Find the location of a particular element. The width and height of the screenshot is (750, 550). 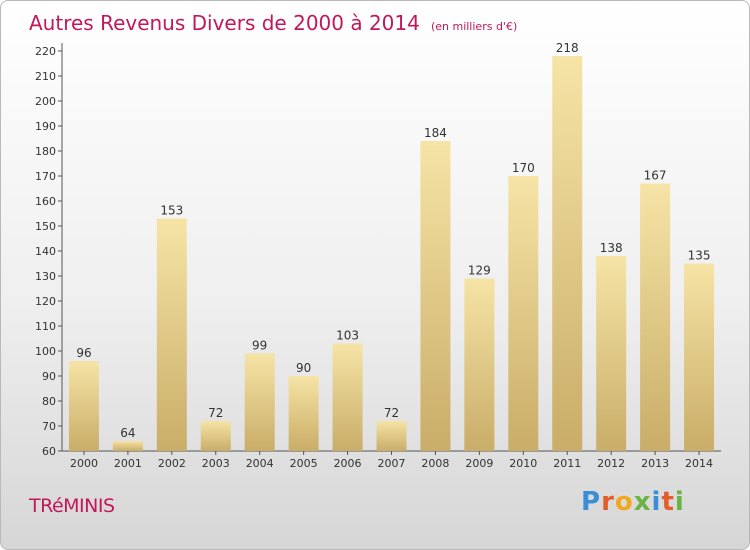

bar-value-label: 218 is located at coordinates (567, 48).